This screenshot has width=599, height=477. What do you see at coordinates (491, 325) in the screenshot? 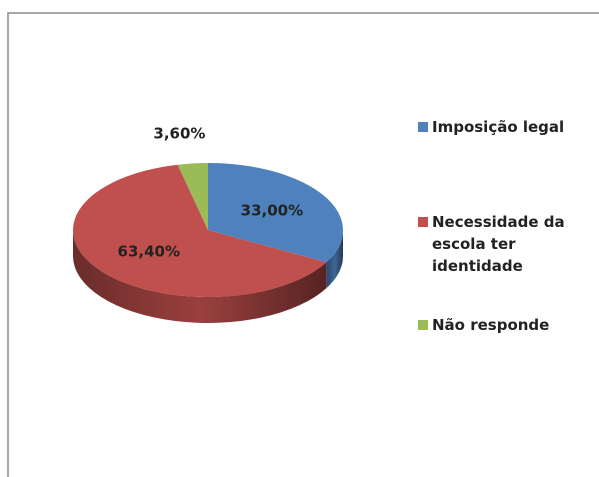
I see `legend-label: Não responde` at bounding box center [491, 325].